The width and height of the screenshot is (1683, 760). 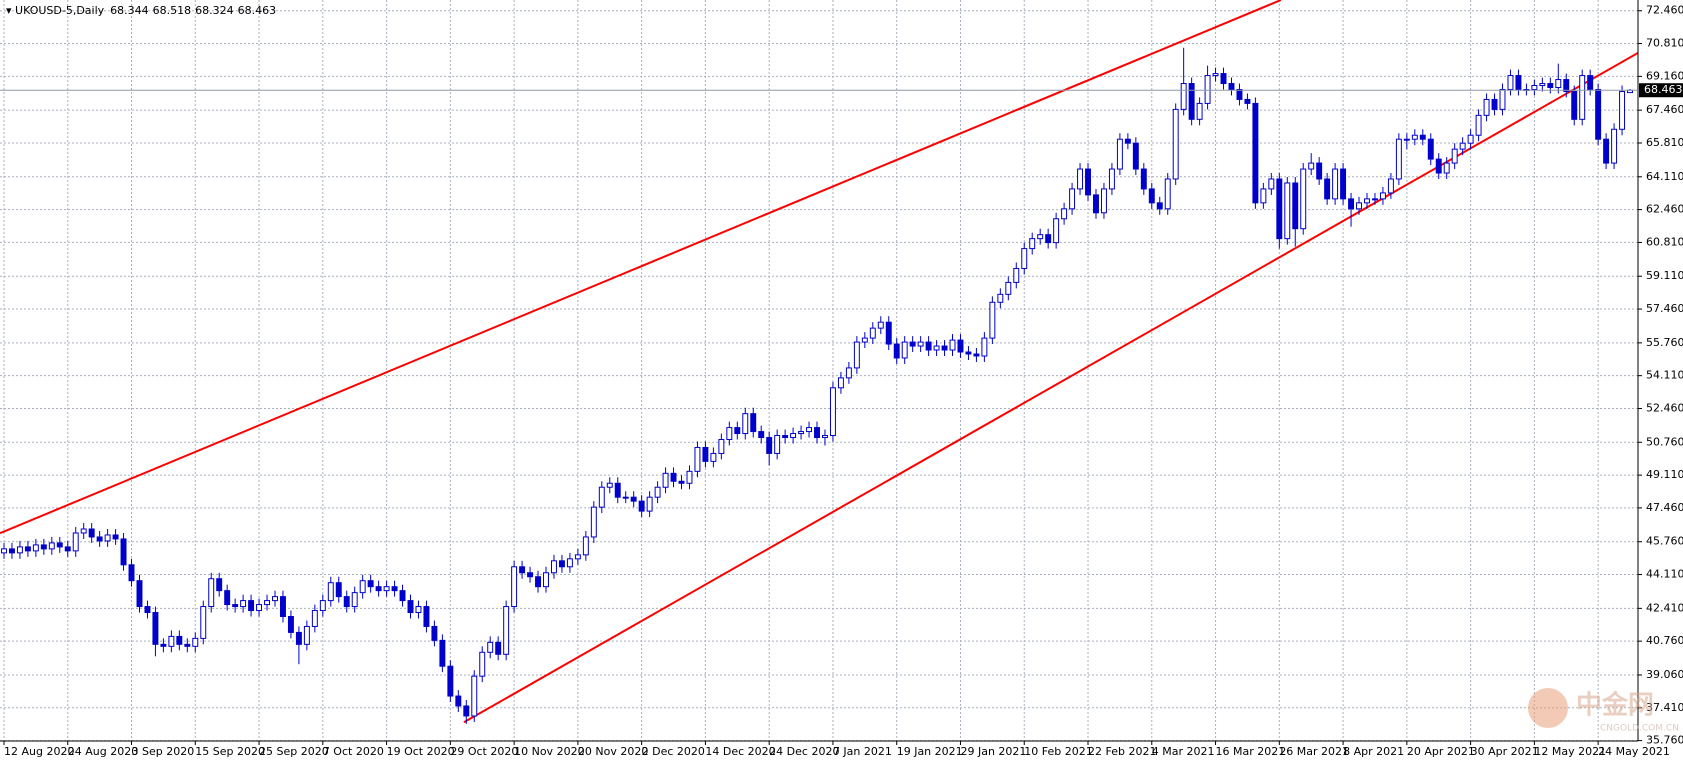 What do you see at coordinates (930, 751) in the screenshot?
I see `x-tick-label: 19 Jan 2021` at bounding box center [930, 751].